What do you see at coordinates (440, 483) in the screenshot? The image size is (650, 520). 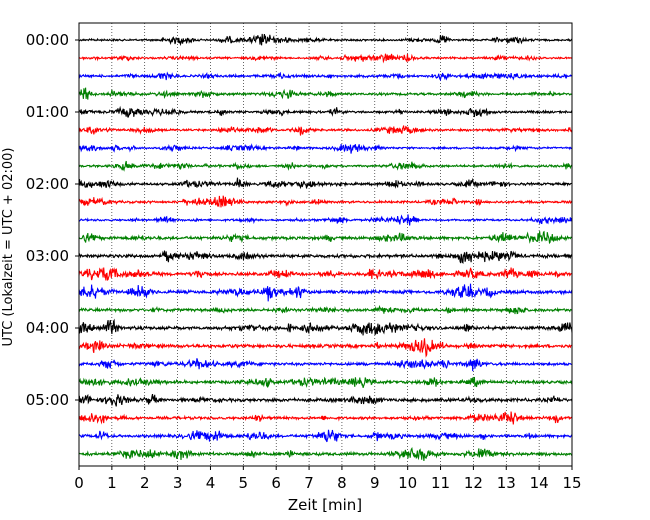 I see `x-tick-label: 11` at bounding box center [440, 483].